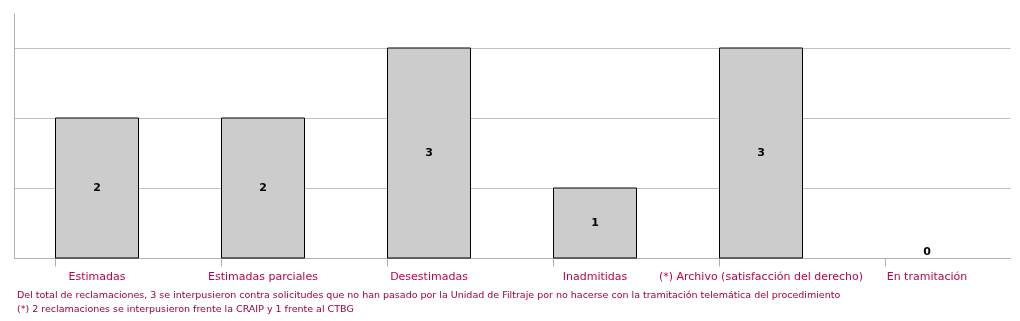 The image size is (1020, 321). Describe the element at coordinates (761, 276) in the screenshot. I see `x-tick-label: (*) Archivo (satisfacción del derecho)` at that location.